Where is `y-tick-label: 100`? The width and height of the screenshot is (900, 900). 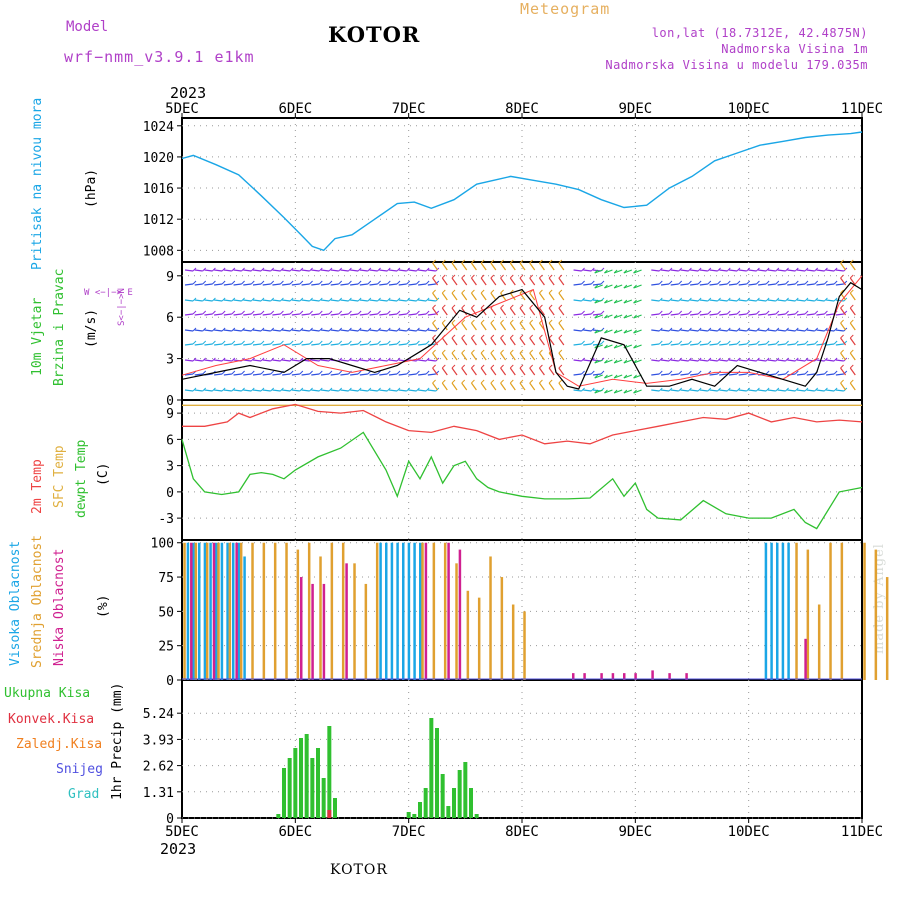 y-tick-label: 100 is located at coordinates (162, 544).